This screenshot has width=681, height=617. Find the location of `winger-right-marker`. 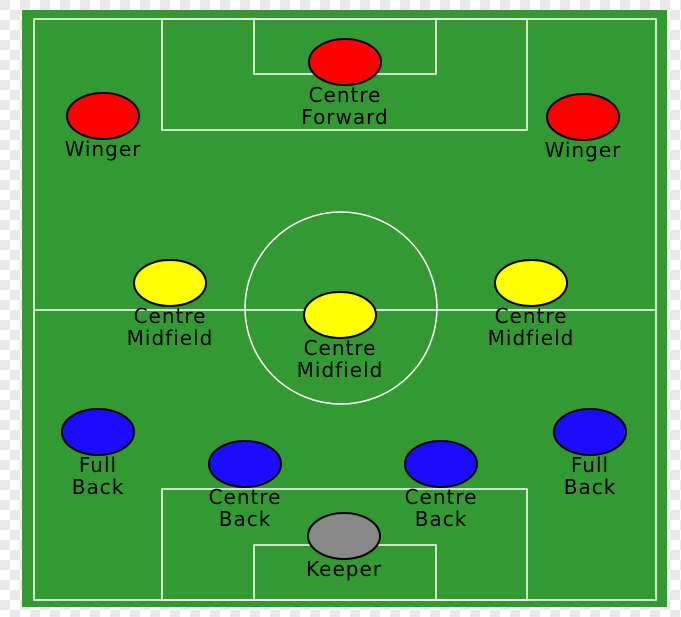

winger-right-marker is located at coordinates (583, 117).